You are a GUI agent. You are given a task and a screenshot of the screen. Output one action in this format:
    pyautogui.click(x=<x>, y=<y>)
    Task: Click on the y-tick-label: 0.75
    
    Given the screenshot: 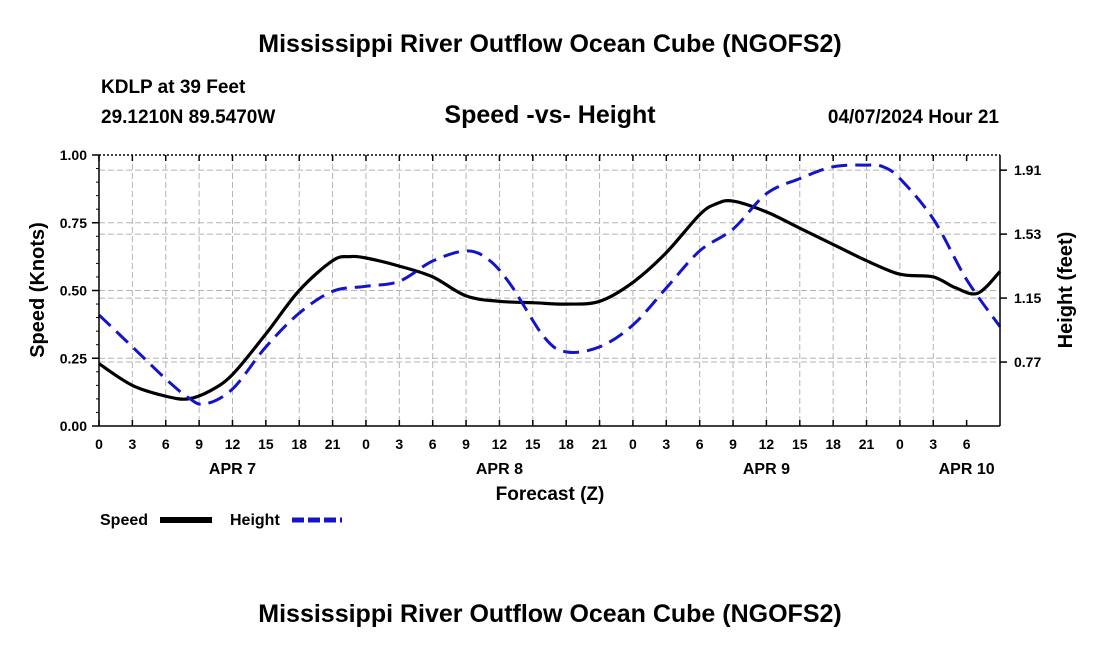 What is the action you would take?
    pyautogui.click(x=73, y=223)
    